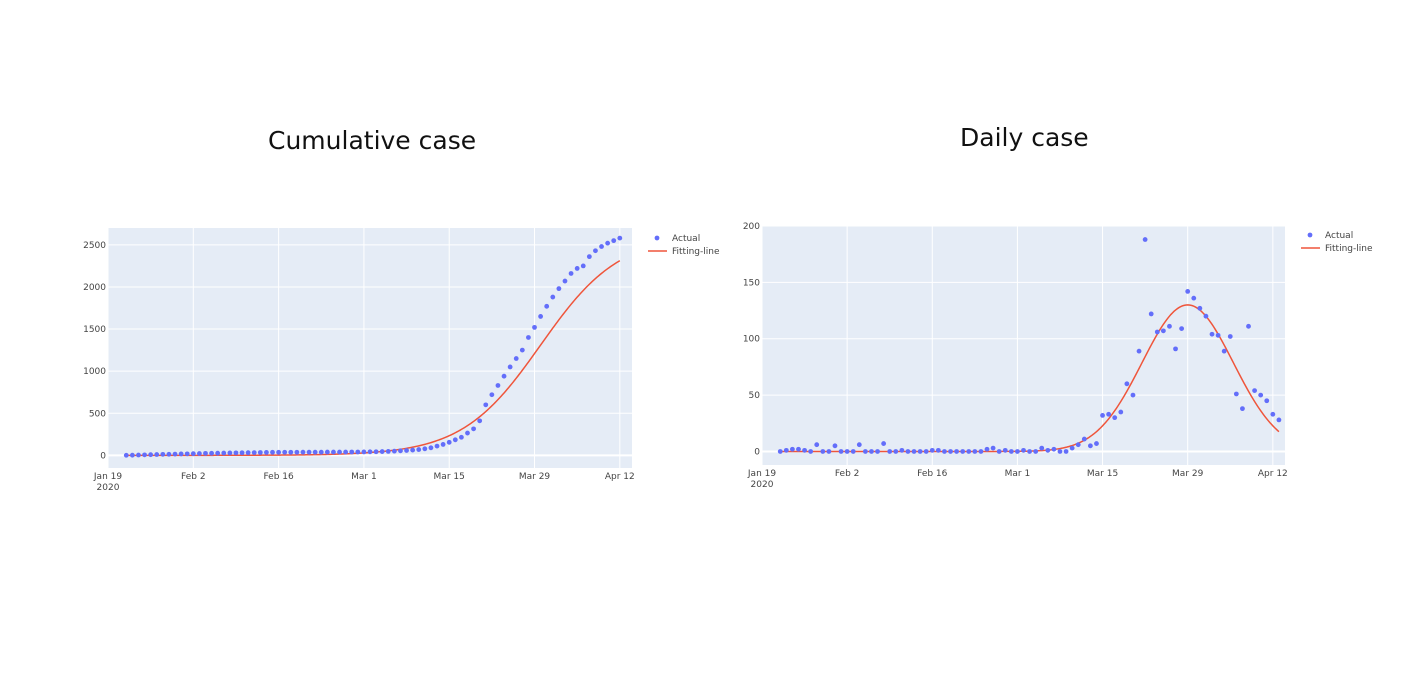 Image resolution: width=1416 pixels, height=682 pixels. I want to click on cumulative-chart-title: Cumulative case, so click(372, 140).